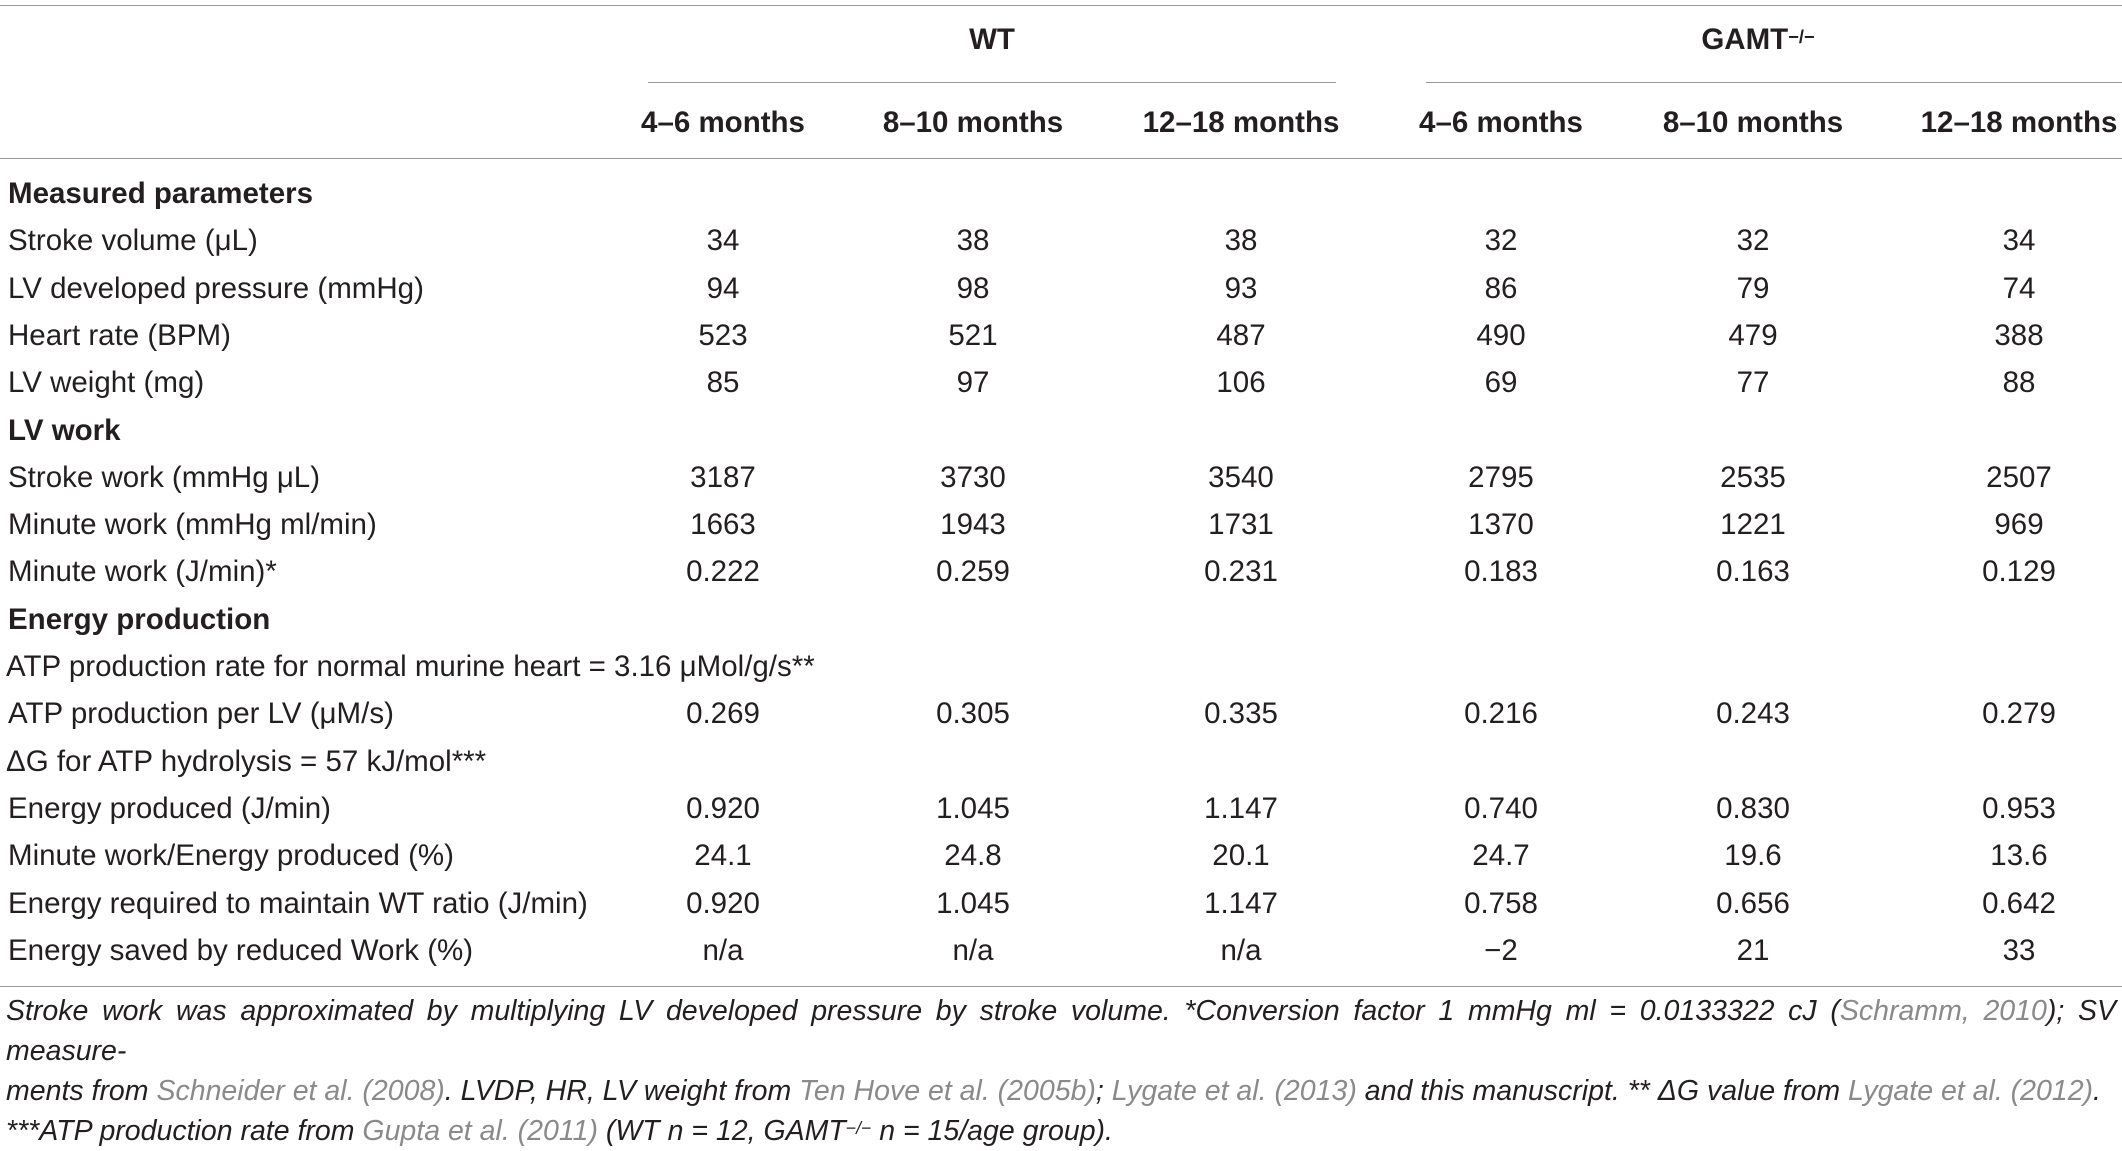 The width and height of the screenshot is (2122, 1151). I want to click on table-cell: 0.269, so click(723, 713).